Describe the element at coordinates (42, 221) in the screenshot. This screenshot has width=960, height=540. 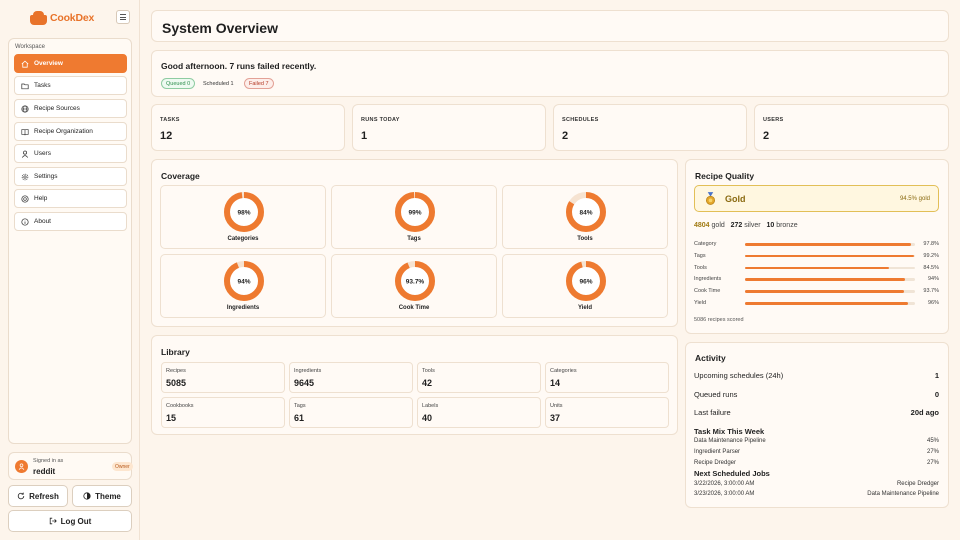
I see `sidebar-item-label: About` at that location.